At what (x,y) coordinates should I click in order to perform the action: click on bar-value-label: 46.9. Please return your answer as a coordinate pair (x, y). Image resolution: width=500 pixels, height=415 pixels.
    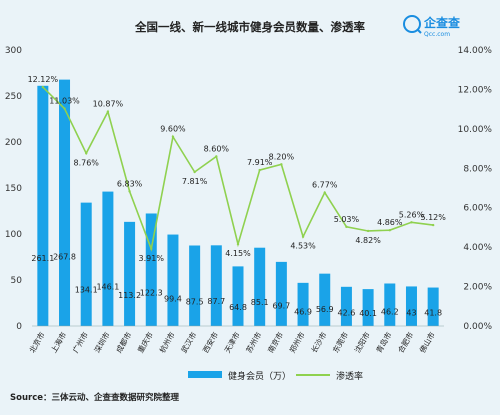
    Looking at the image, I should click on (303, 311).